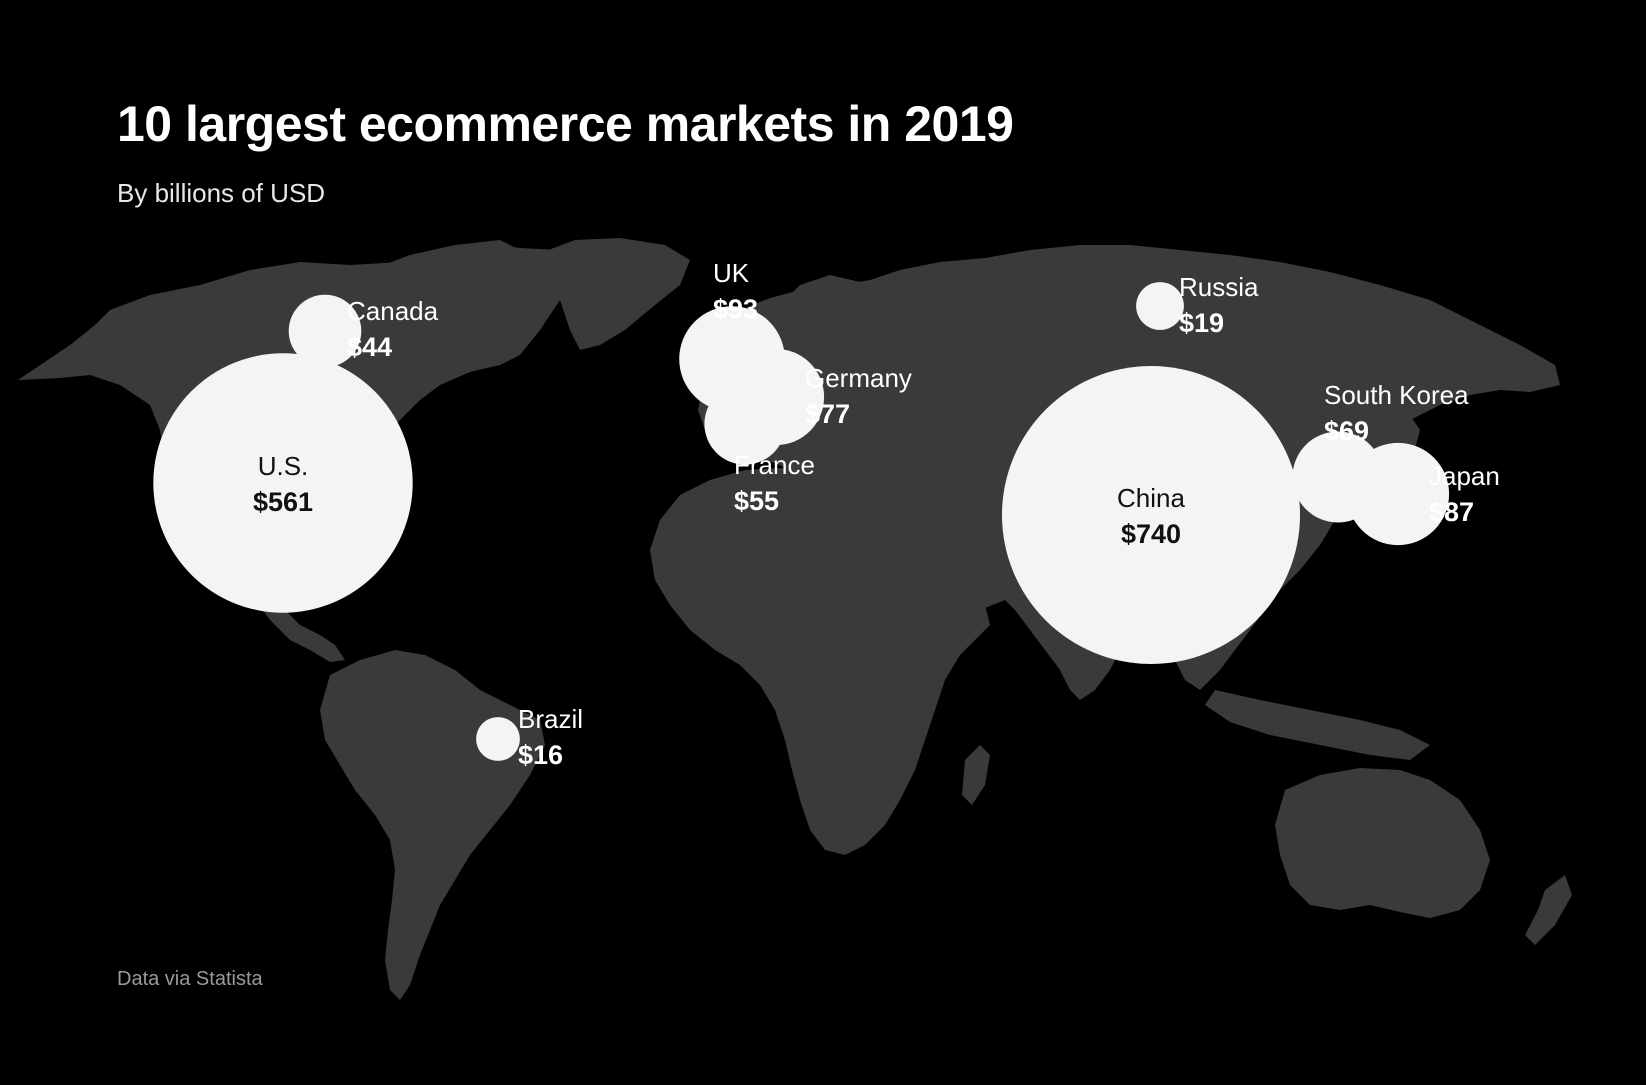 The width and height of the screenshot is (1646, 1085). I want to click on market-name-label: China, so click(1151, 498).